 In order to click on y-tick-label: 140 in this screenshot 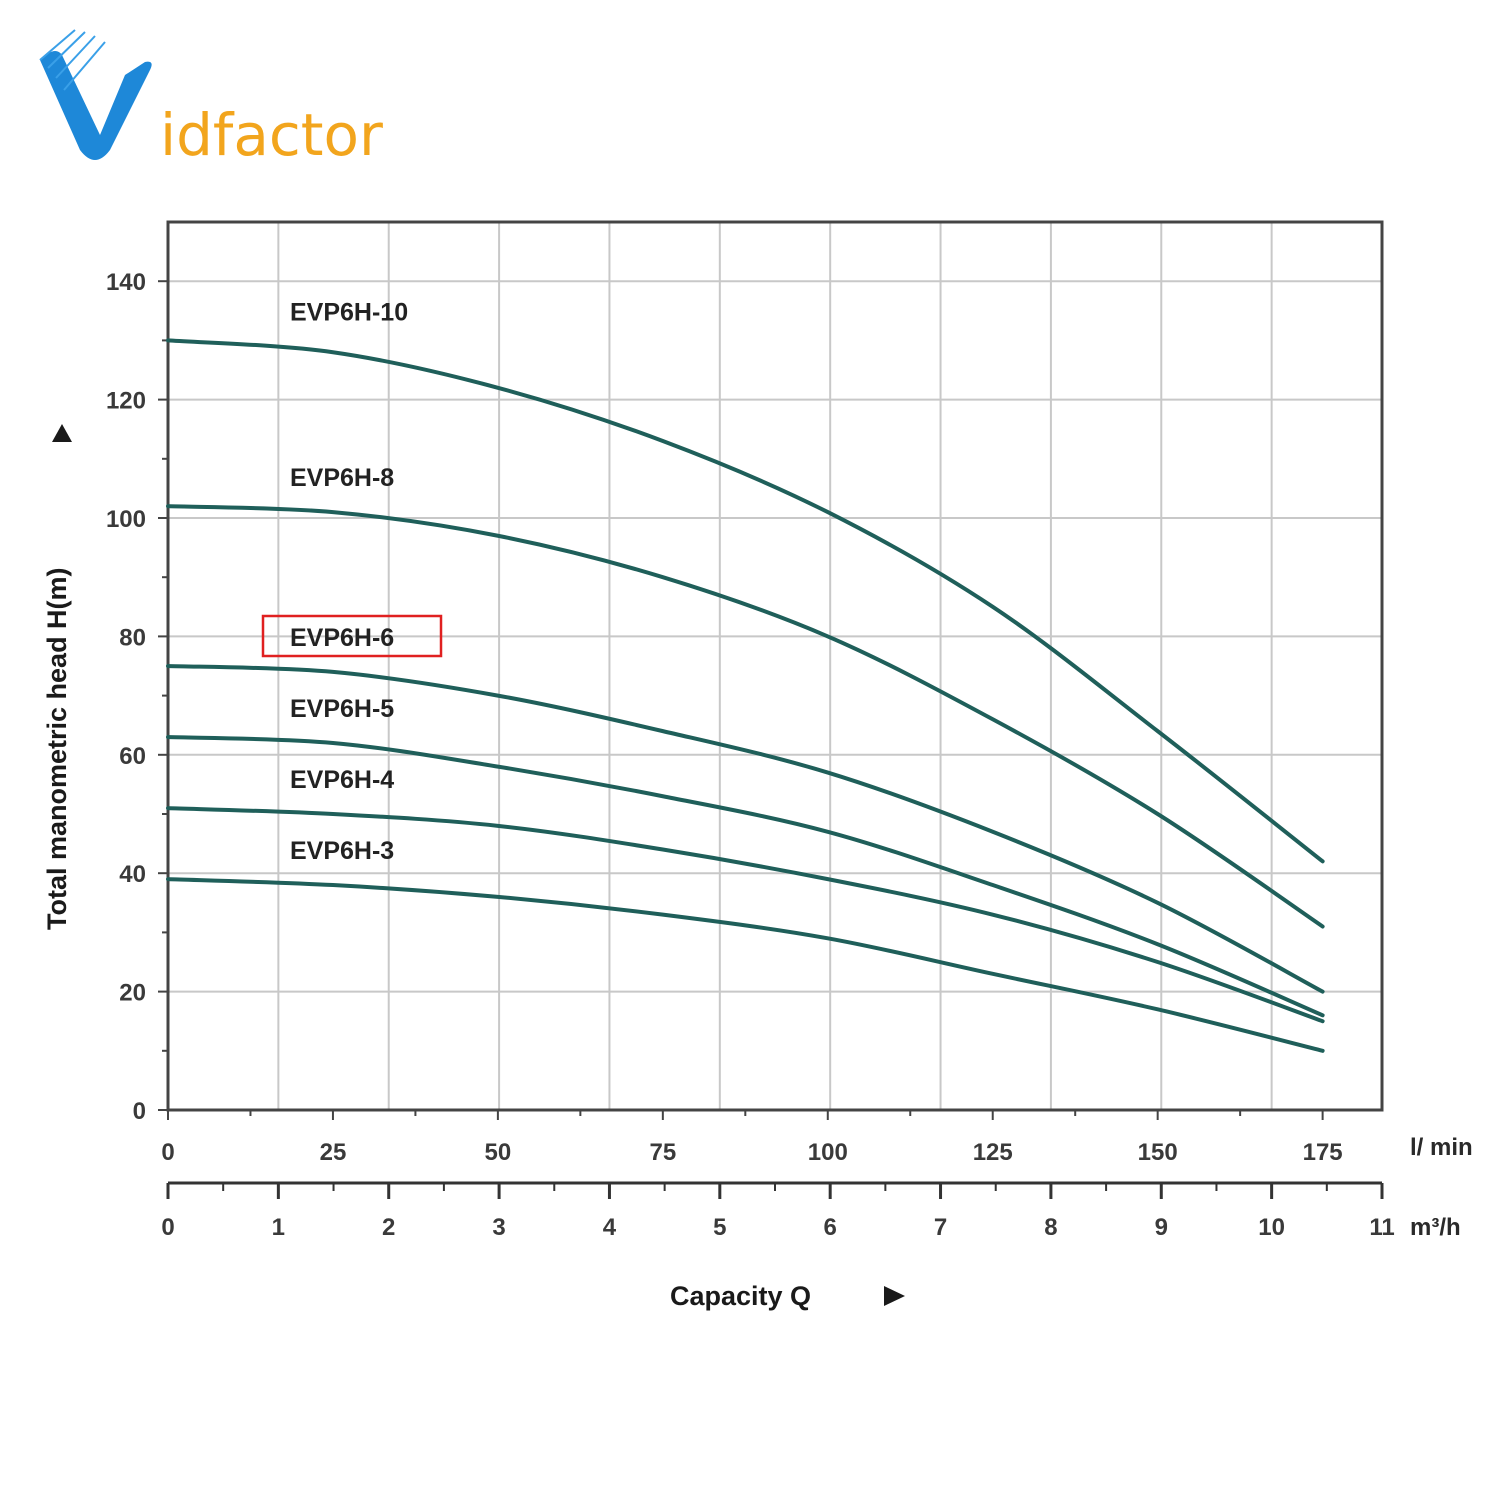, I will do `click(126, 282)`.